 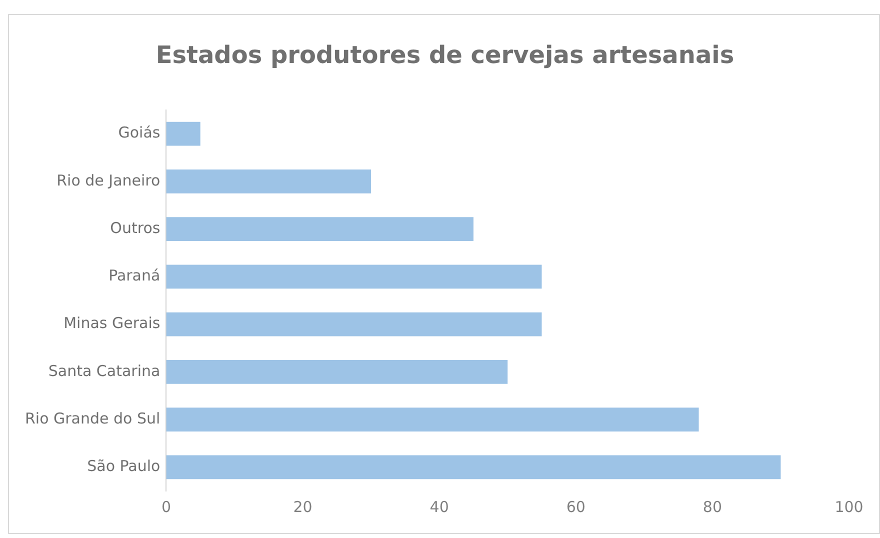 I want to click on x-tick-label: 60, so click(x=576, y=507).